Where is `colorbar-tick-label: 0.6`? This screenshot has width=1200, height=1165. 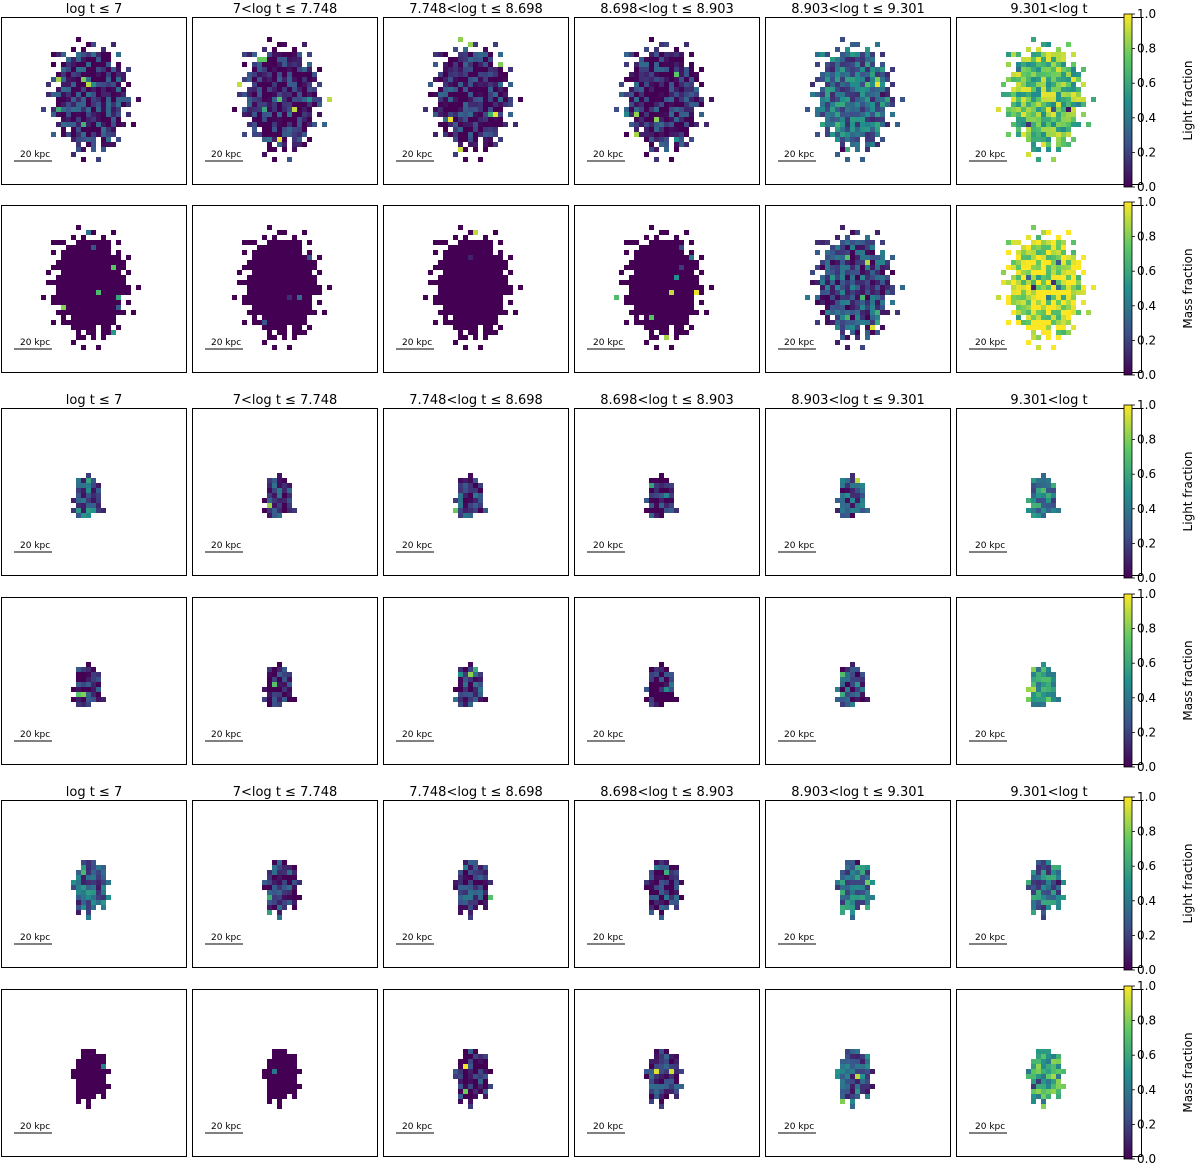 colorbar-tick-label: 0.6 is located at coordinates (1146, 271).